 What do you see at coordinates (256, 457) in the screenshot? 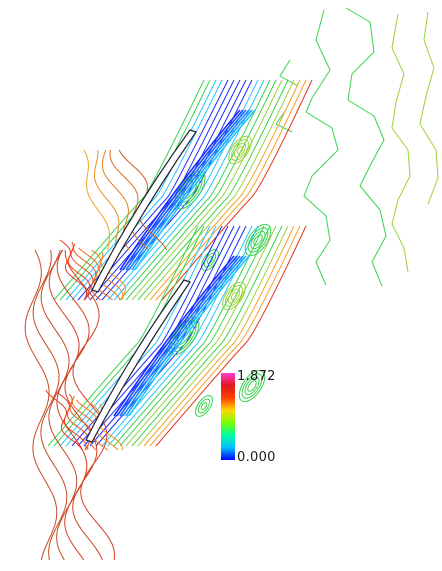
I see `colorbar-min-label: 0.000` at bounding box center [256, 457].